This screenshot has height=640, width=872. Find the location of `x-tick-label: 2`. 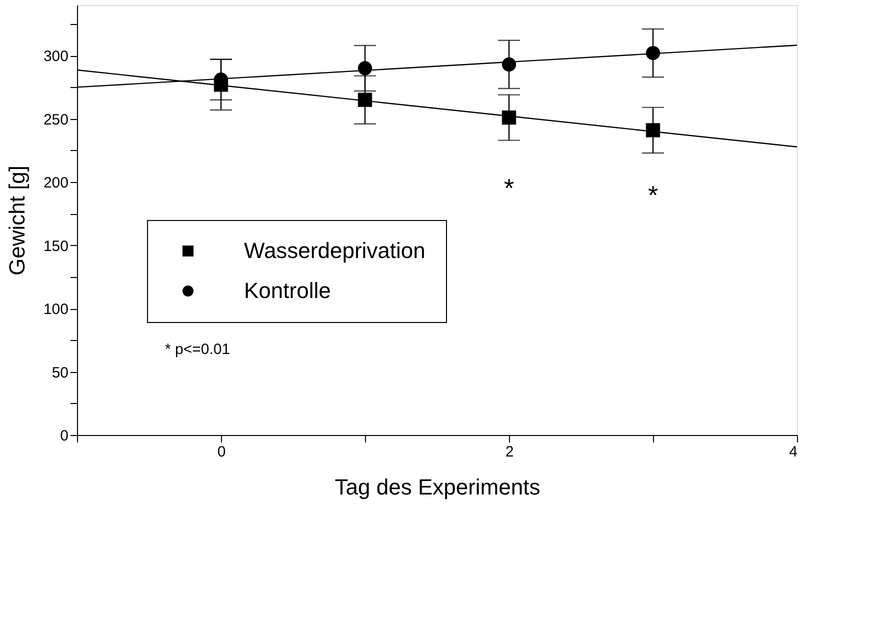

x-tick-label: 2 is located at coordinates (509, 452).